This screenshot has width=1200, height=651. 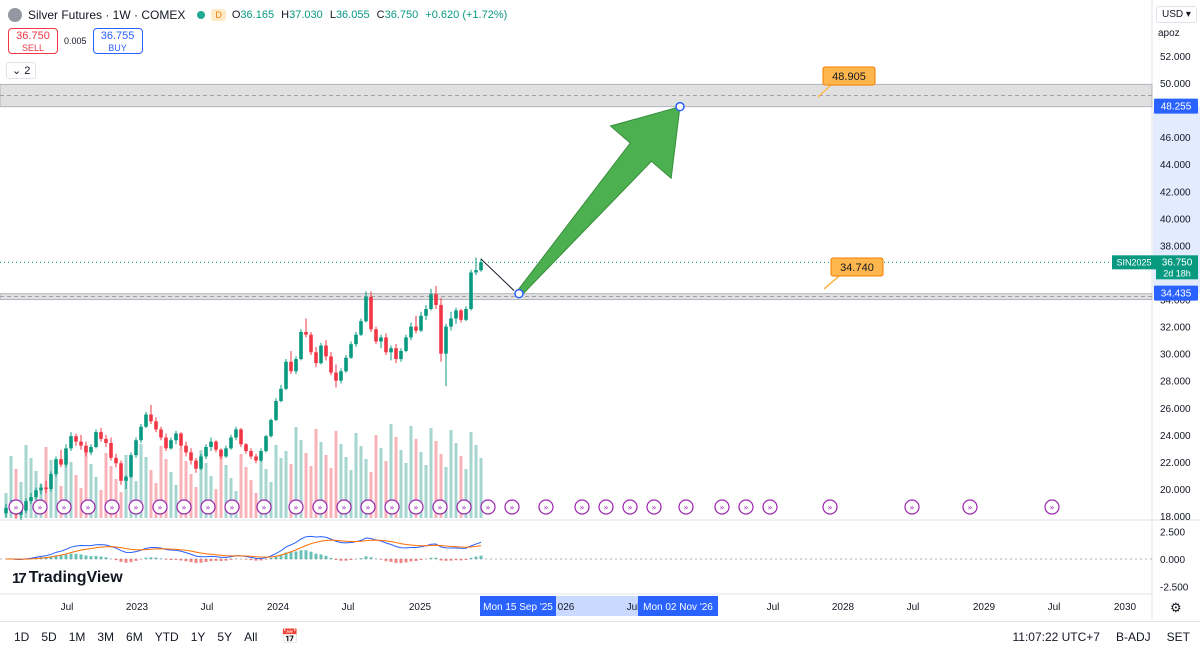 What do you see at coordinates (831, 282) in the screenshot?
I see `callout-pointer` at bounding box center [831, 282].